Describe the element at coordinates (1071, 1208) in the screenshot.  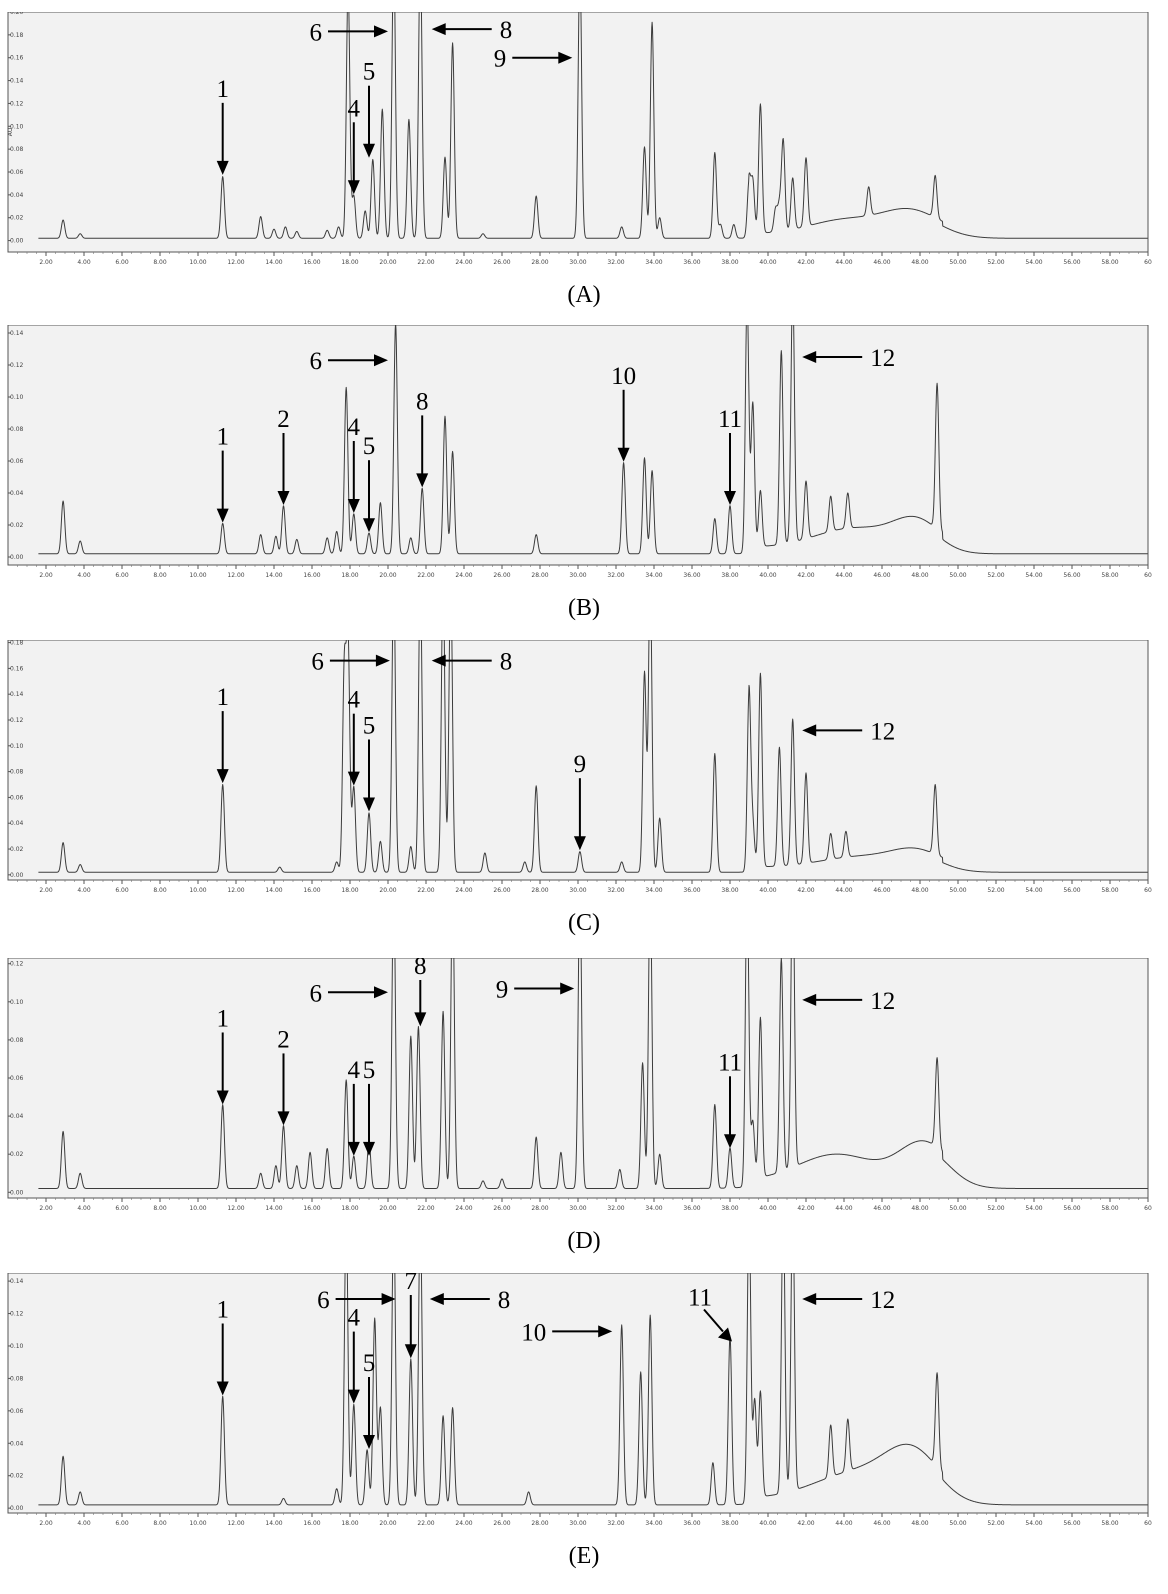
I see `x-tick-label: 56.00` at that location.